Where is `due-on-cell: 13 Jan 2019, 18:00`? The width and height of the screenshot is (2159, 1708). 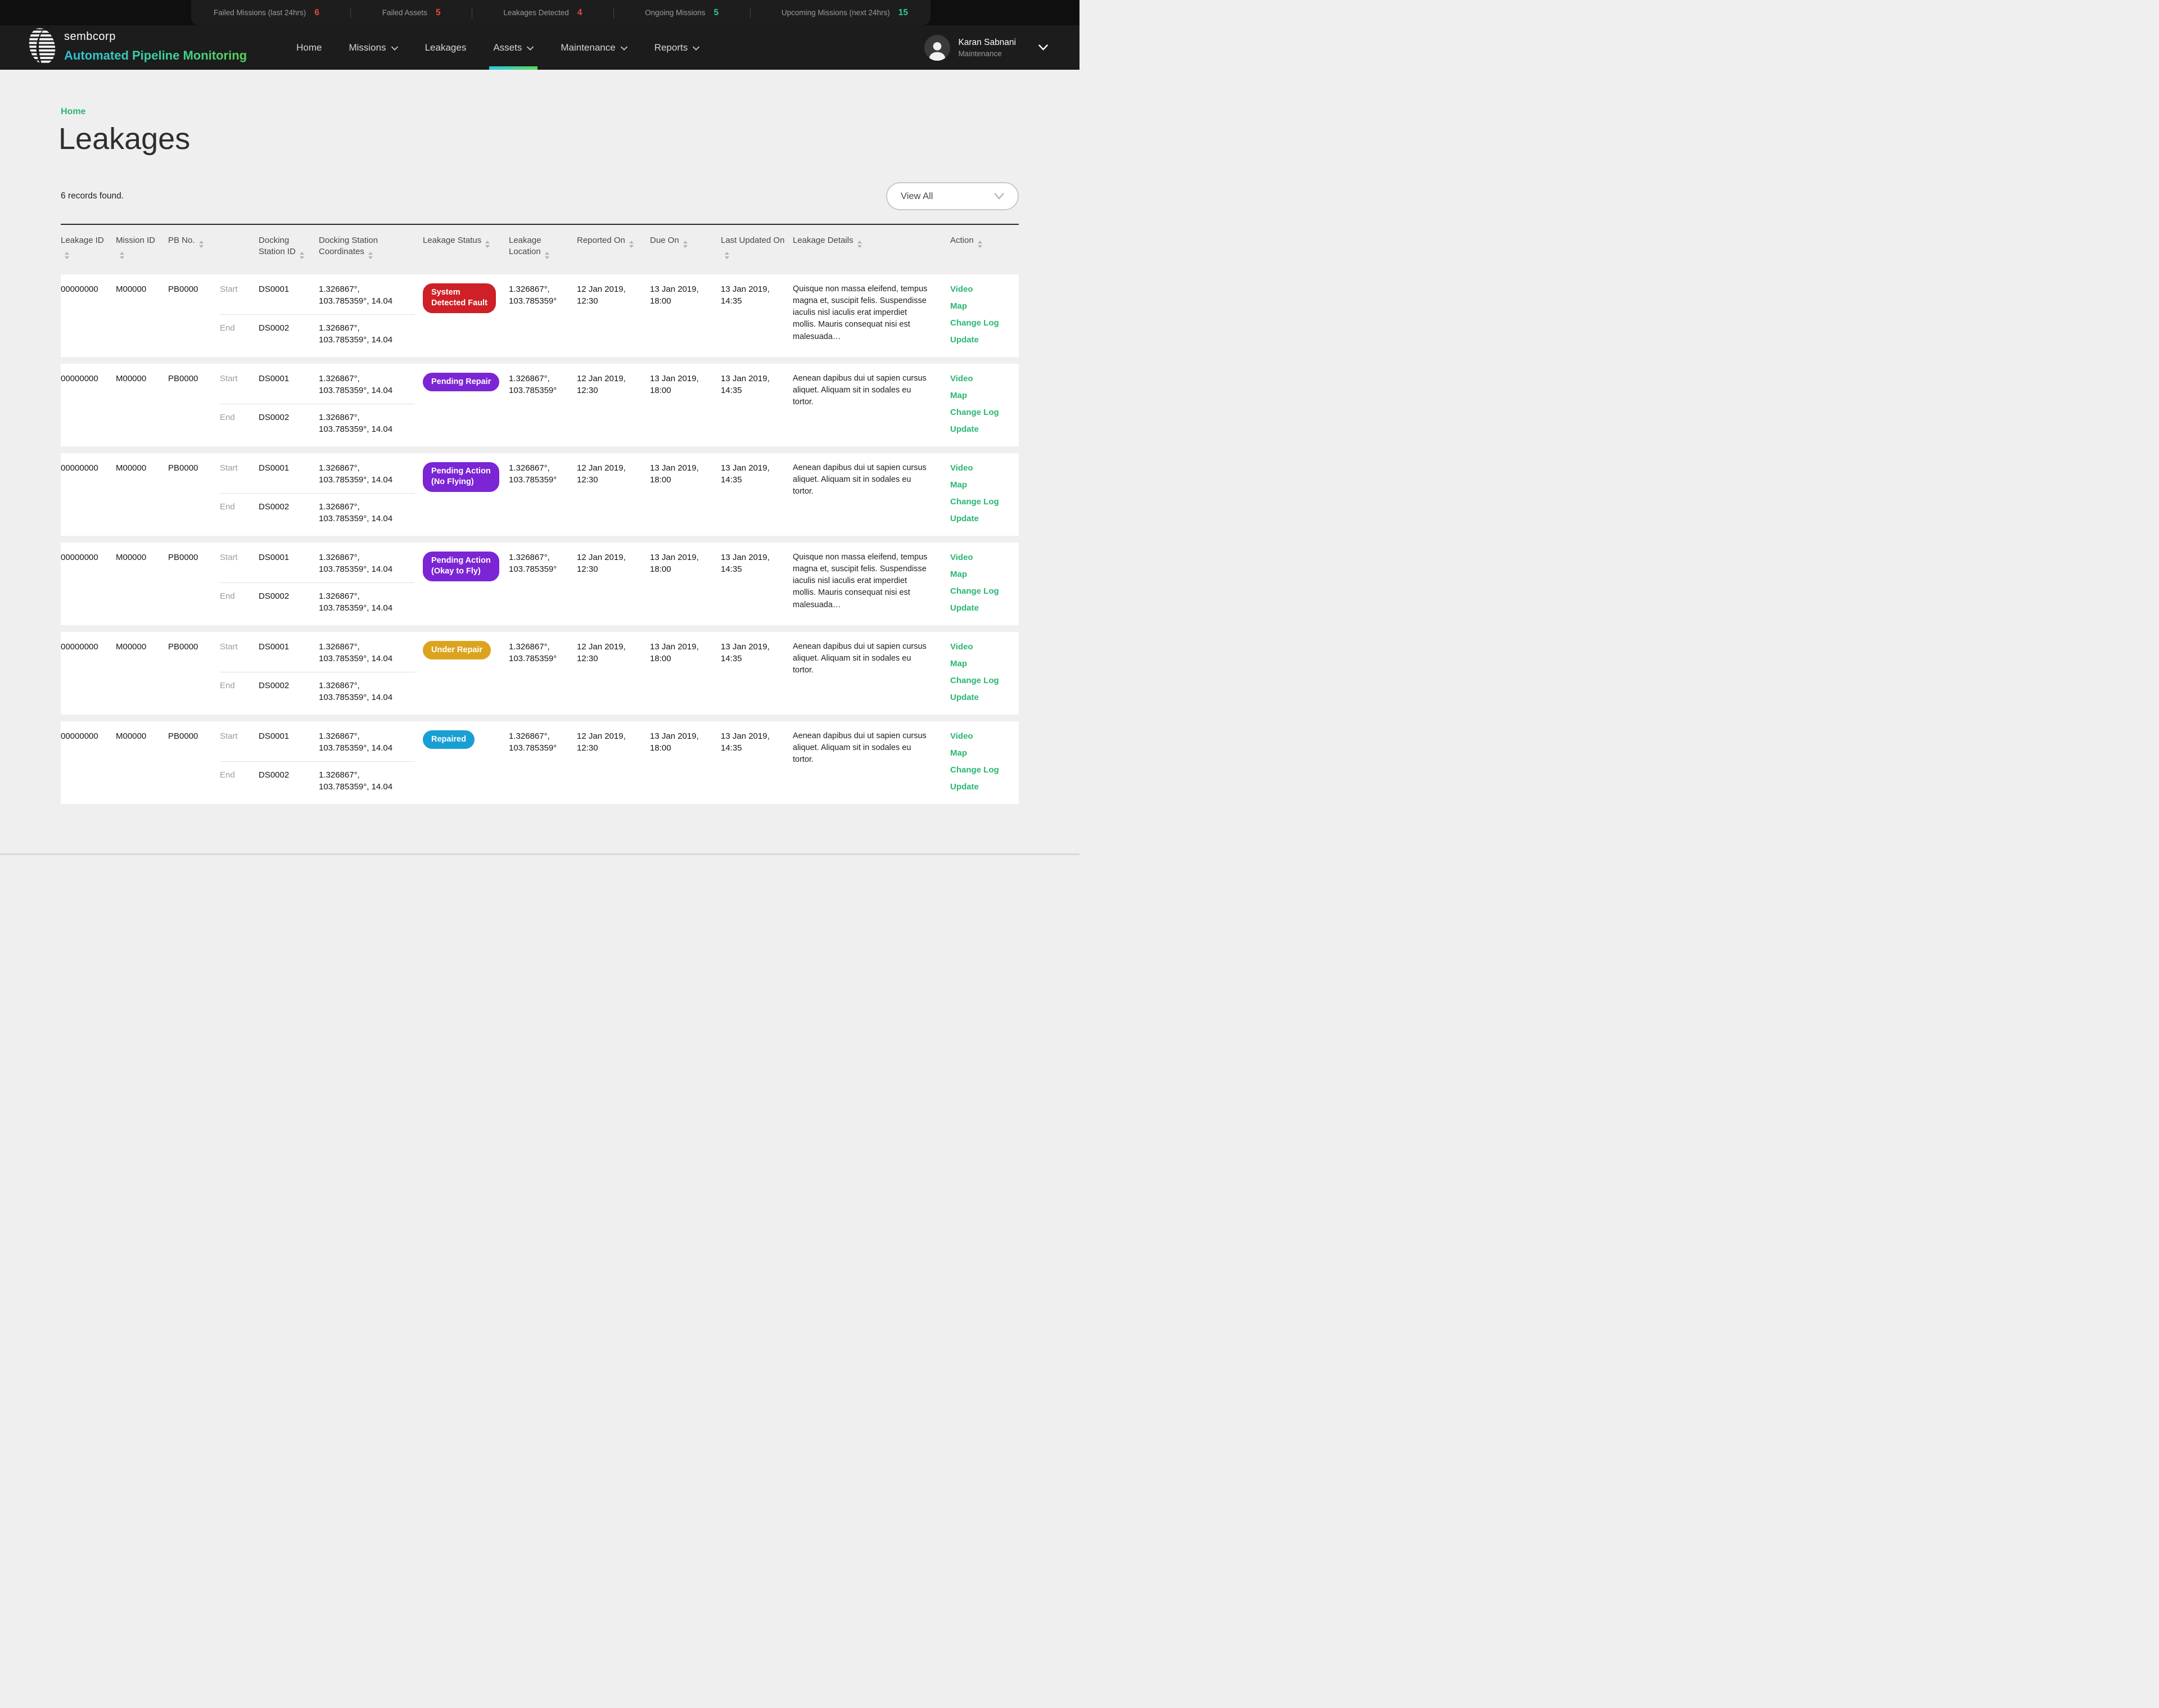 due-on-cell: 13 Jan 2019, 18:00 is located at coordinates (674, 563).